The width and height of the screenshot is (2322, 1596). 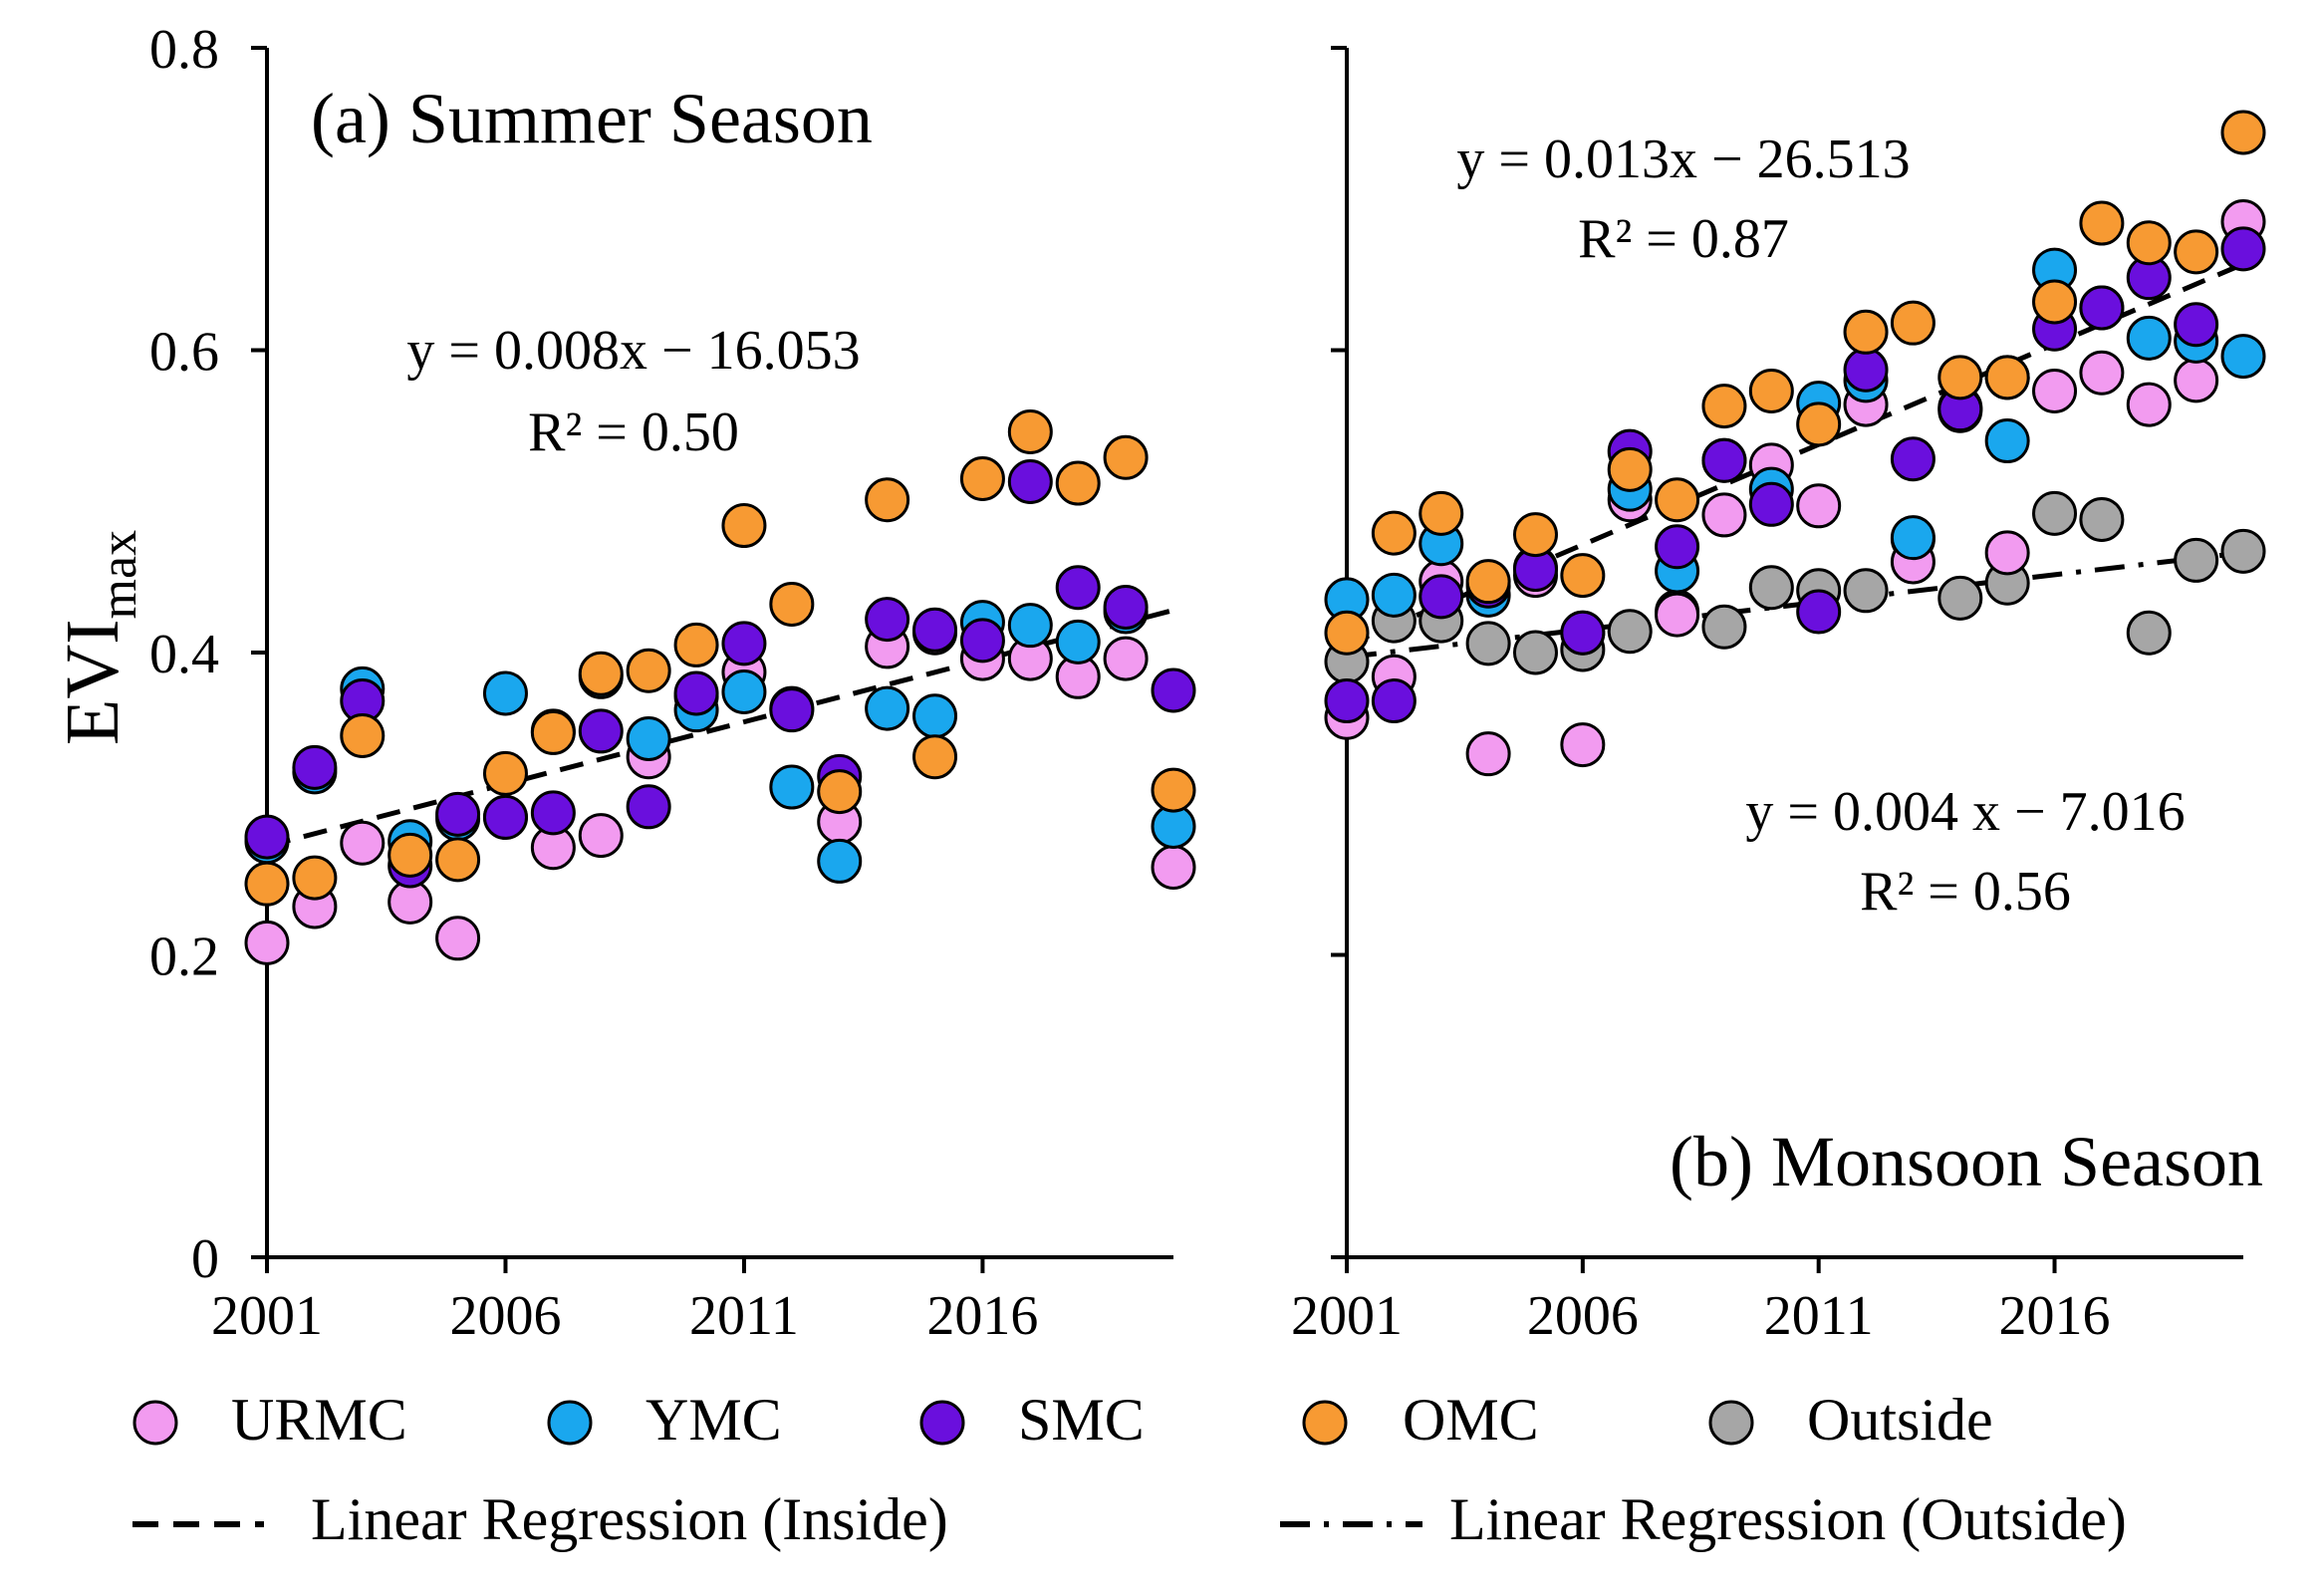 What do you see at coordinates (1683, 159) in the screenshot?
I see `panel-b-inside-equation: y = 0.013x − 26.513` at bounding box center [1683, 159].